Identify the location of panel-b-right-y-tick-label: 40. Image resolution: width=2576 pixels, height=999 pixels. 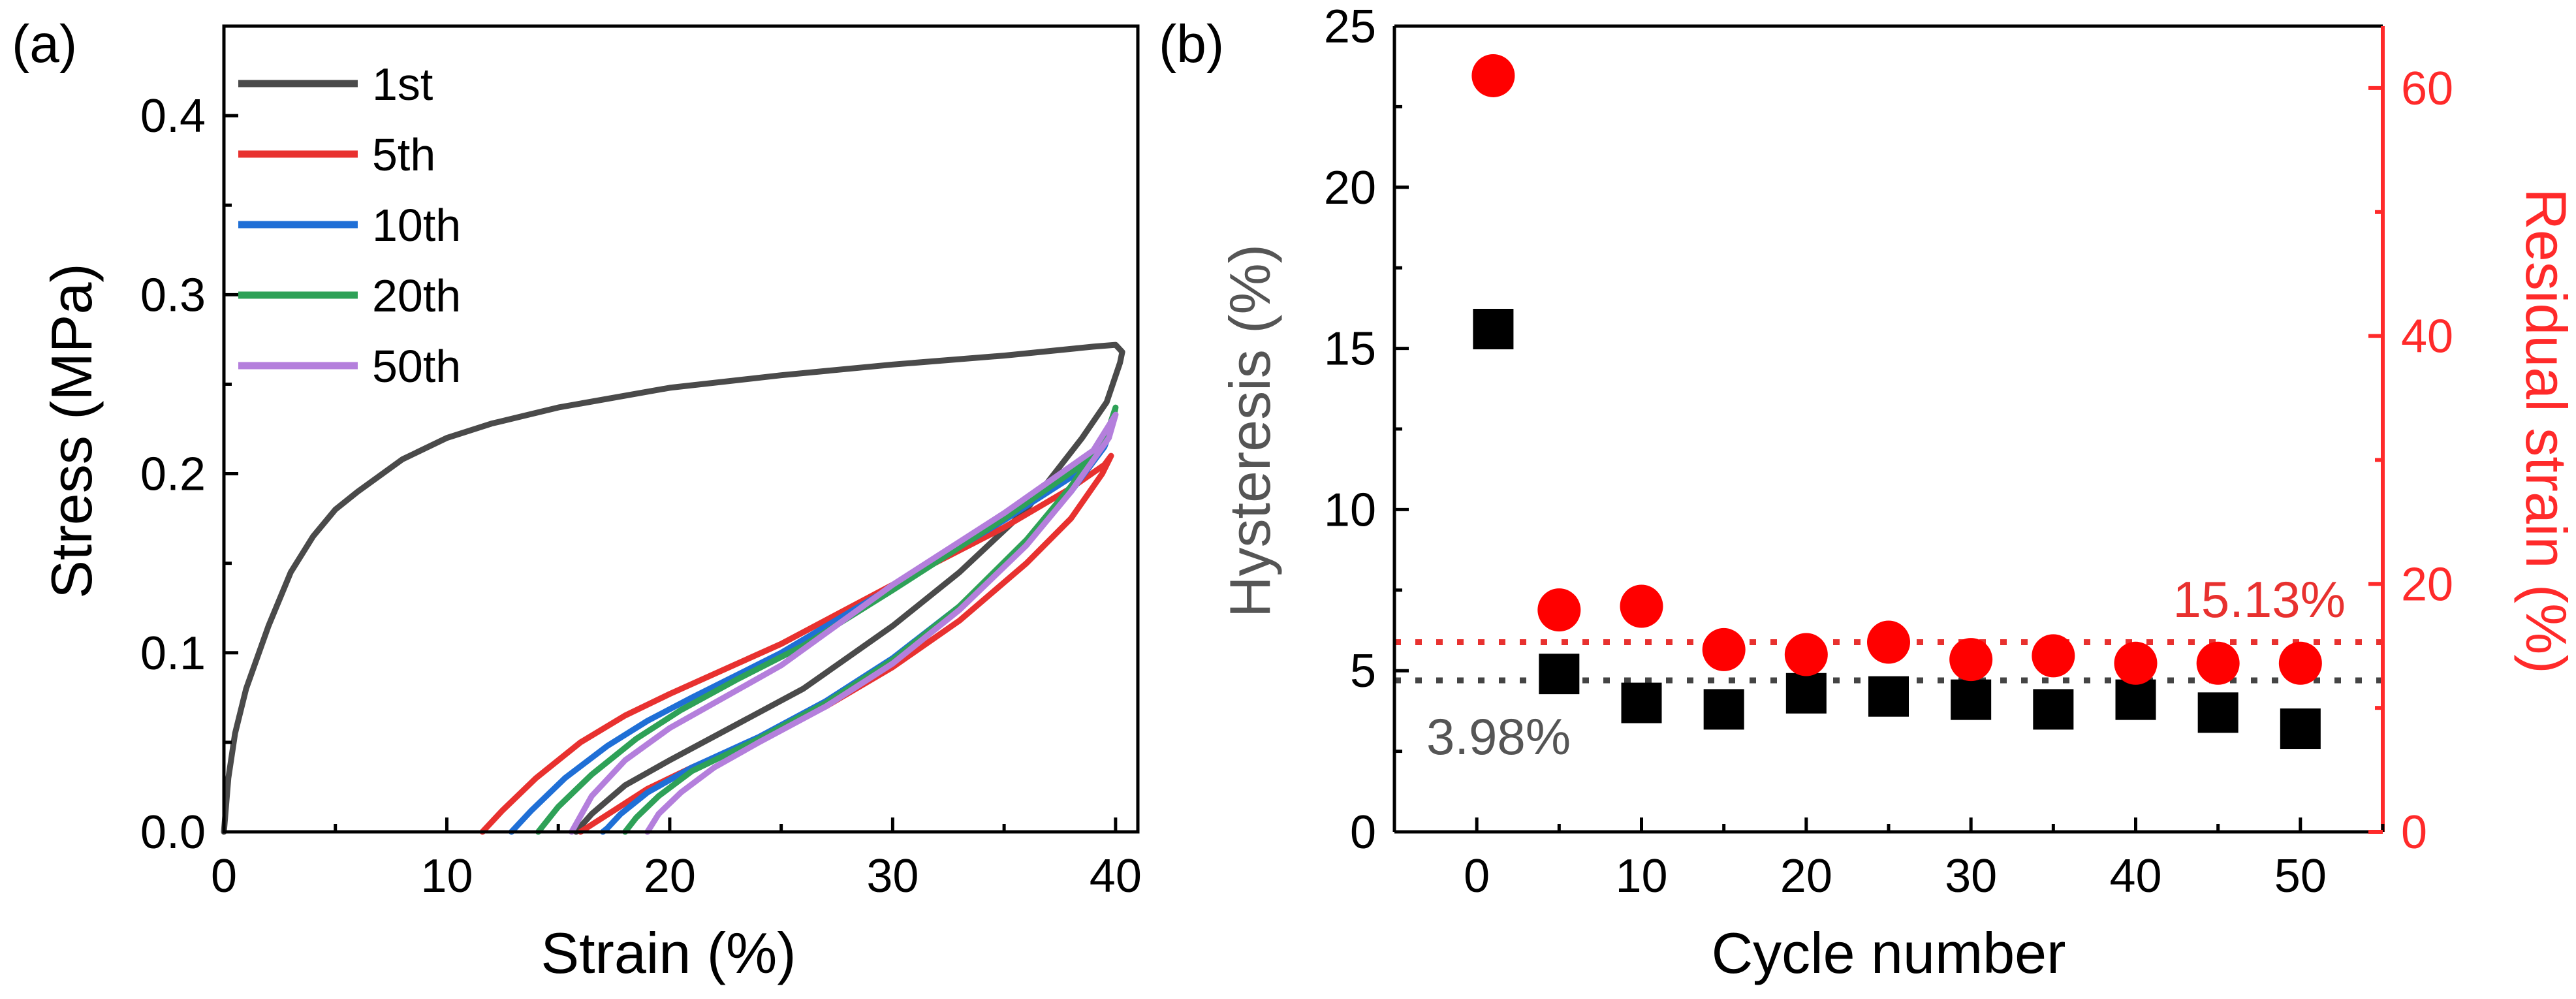
(2427, 337).